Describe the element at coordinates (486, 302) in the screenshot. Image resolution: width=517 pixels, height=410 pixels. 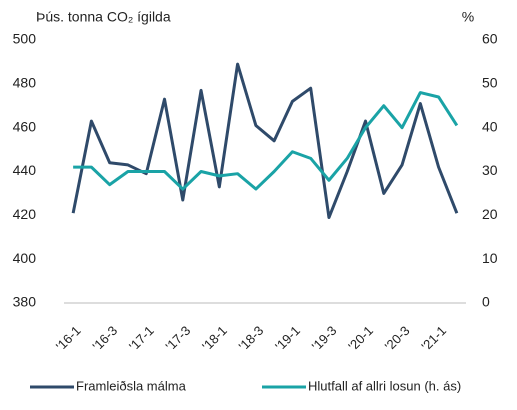
I see `y2-tick-label: 0` at that location.